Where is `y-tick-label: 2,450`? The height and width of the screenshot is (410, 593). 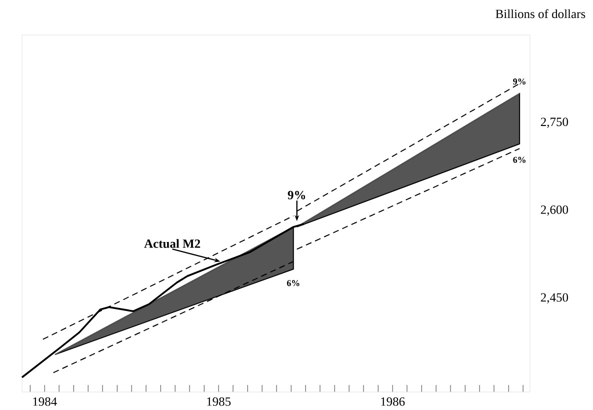 y-tick-label: 2,450 is located at coordinates (554, 298).